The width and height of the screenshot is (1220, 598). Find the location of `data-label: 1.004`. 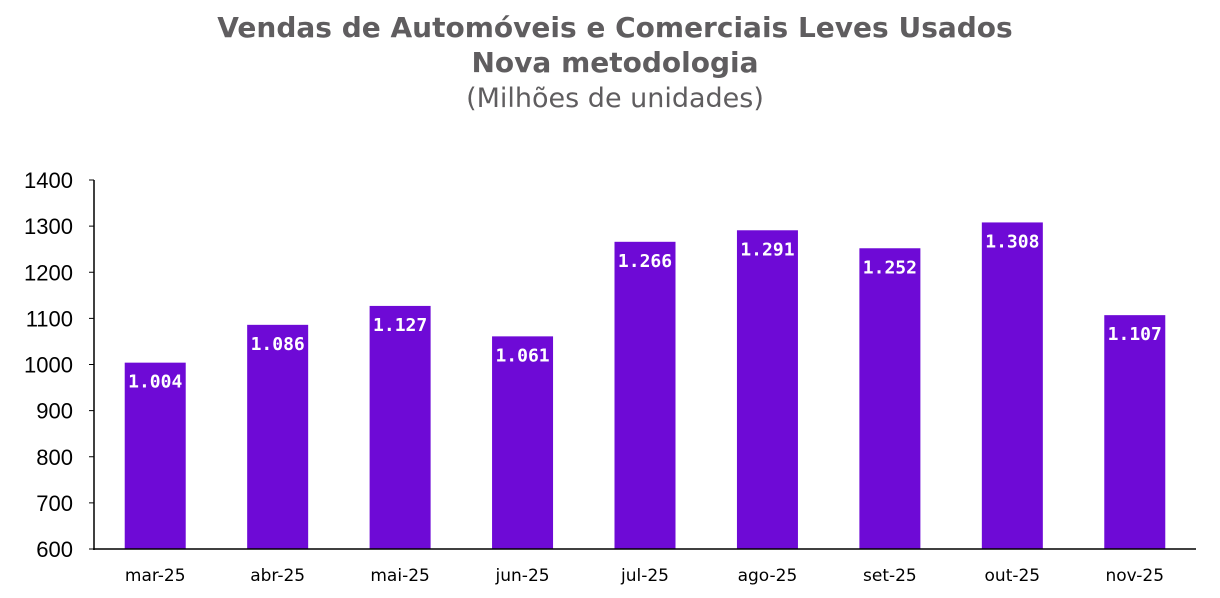

data-label: 1.004 is located at coordinates (155, 382).